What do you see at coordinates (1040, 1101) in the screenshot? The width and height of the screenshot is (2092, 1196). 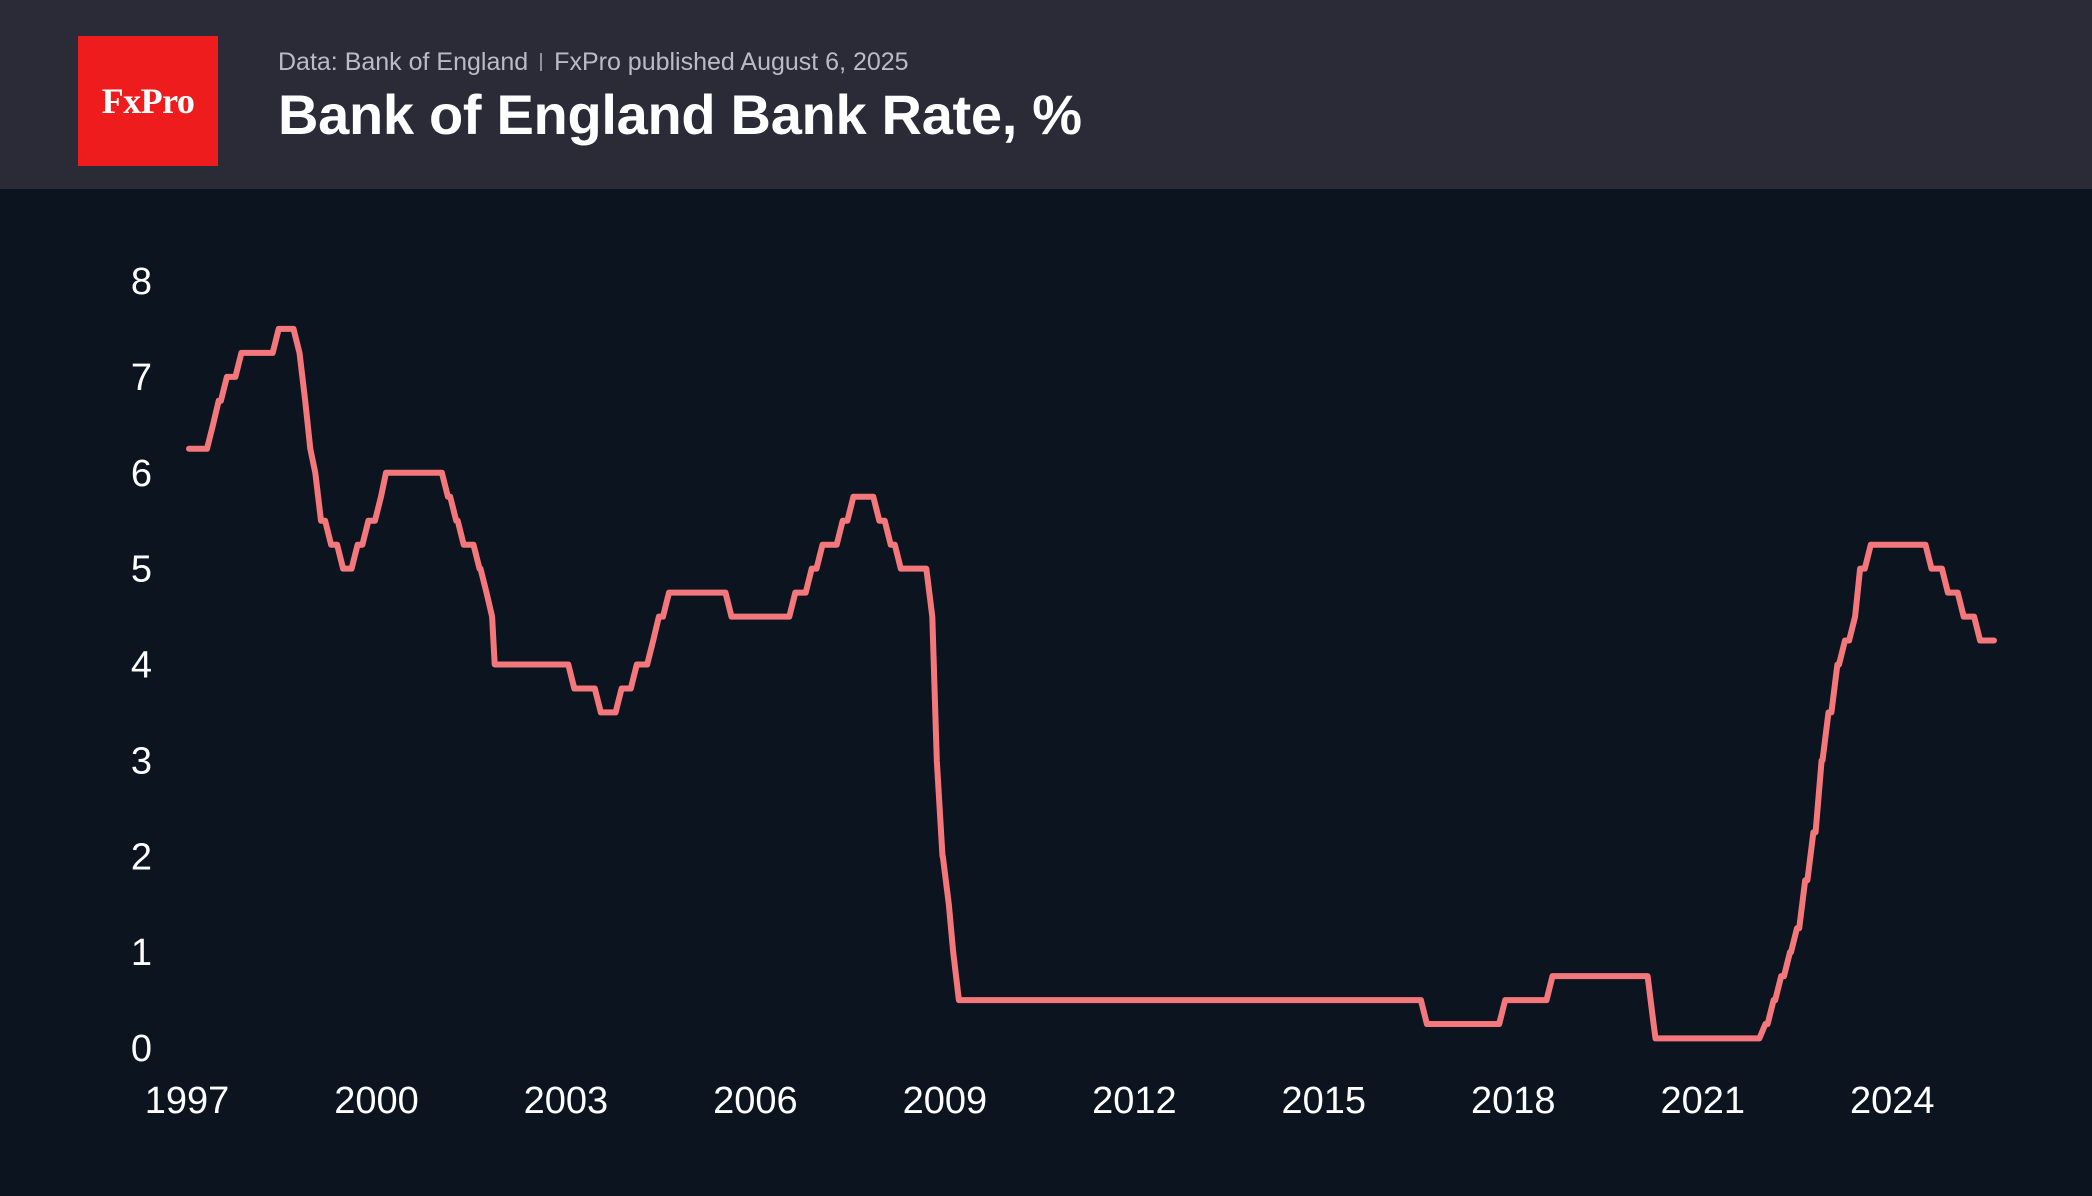 I see `x-axis: 1997 2000 2003 2006 2009 2012 2015 2018 2021 2024` at bounding box center [1040, 1101].